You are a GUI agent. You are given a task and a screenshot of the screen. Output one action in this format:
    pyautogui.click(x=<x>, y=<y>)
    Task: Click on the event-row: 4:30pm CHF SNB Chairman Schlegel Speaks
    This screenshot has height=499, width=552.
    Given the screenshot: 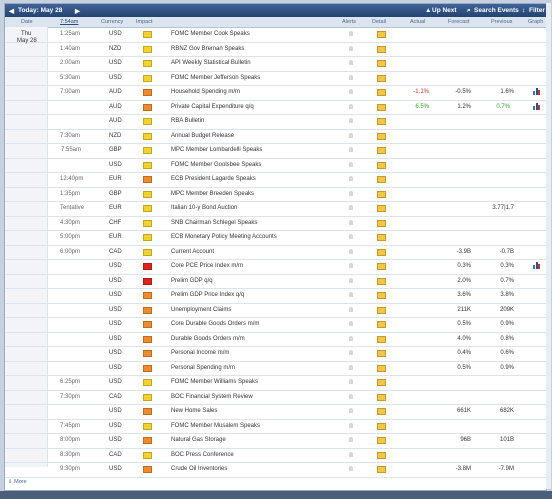 What is the action you would take?
    pyautogui.click(x=275, y=223)
    